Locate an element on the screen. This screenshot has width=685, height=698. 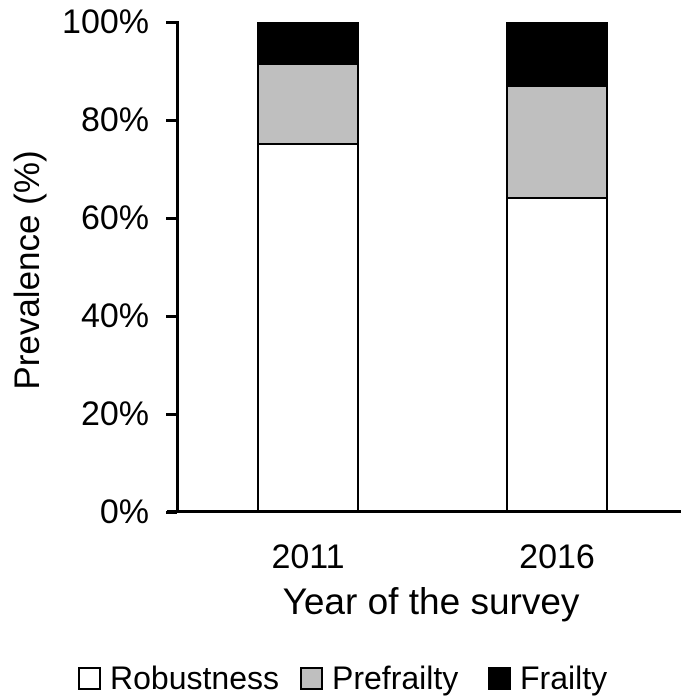
y-axis-title: Prevalence (%) is located at coordinates (27, 270).